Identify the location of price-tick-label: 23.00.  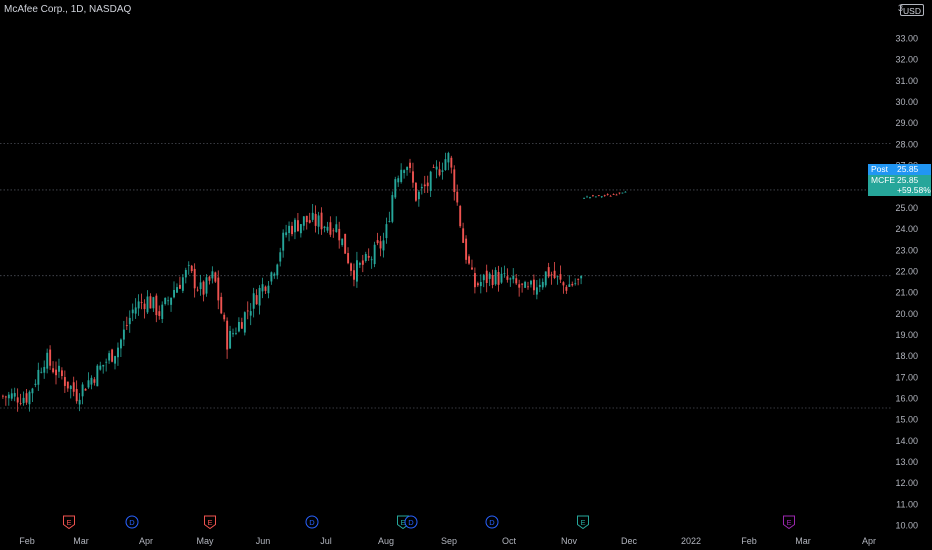
(906, 250).